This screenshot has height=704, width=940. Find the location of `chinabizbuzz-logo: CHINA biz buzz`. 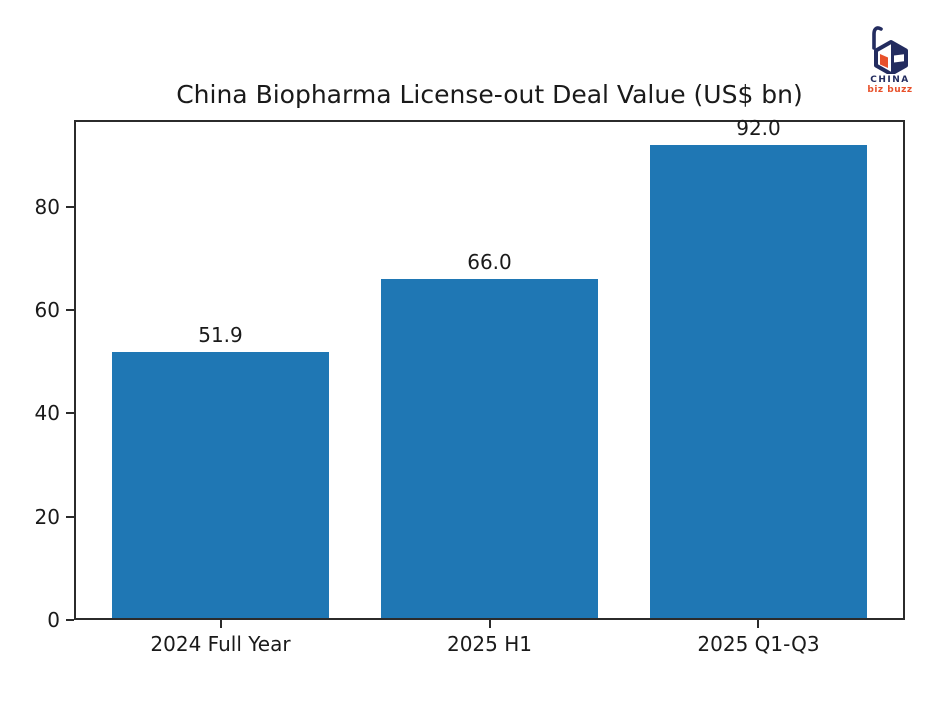

chinabizbuzz-logo: CHINA biz buzz is located at coordinates (890, 60).